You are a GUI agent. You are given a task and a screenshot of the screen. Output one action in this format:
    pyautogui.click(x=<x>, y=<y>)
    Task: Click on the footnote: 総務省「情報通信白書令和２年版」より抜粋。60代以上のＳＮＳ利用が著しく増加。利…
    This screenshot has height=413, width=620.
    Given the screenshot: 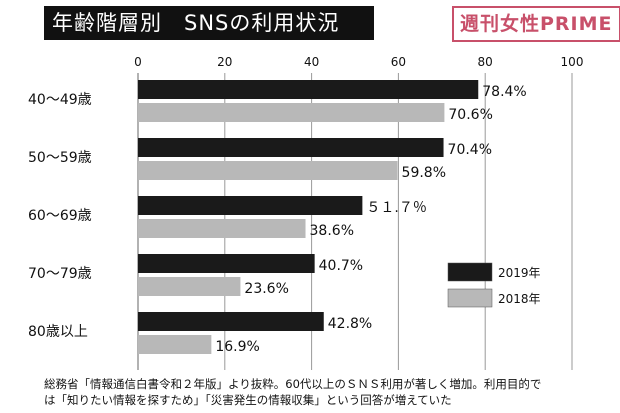 What is the action you would take?
    pyautogui.click(x=330, y=392)
    